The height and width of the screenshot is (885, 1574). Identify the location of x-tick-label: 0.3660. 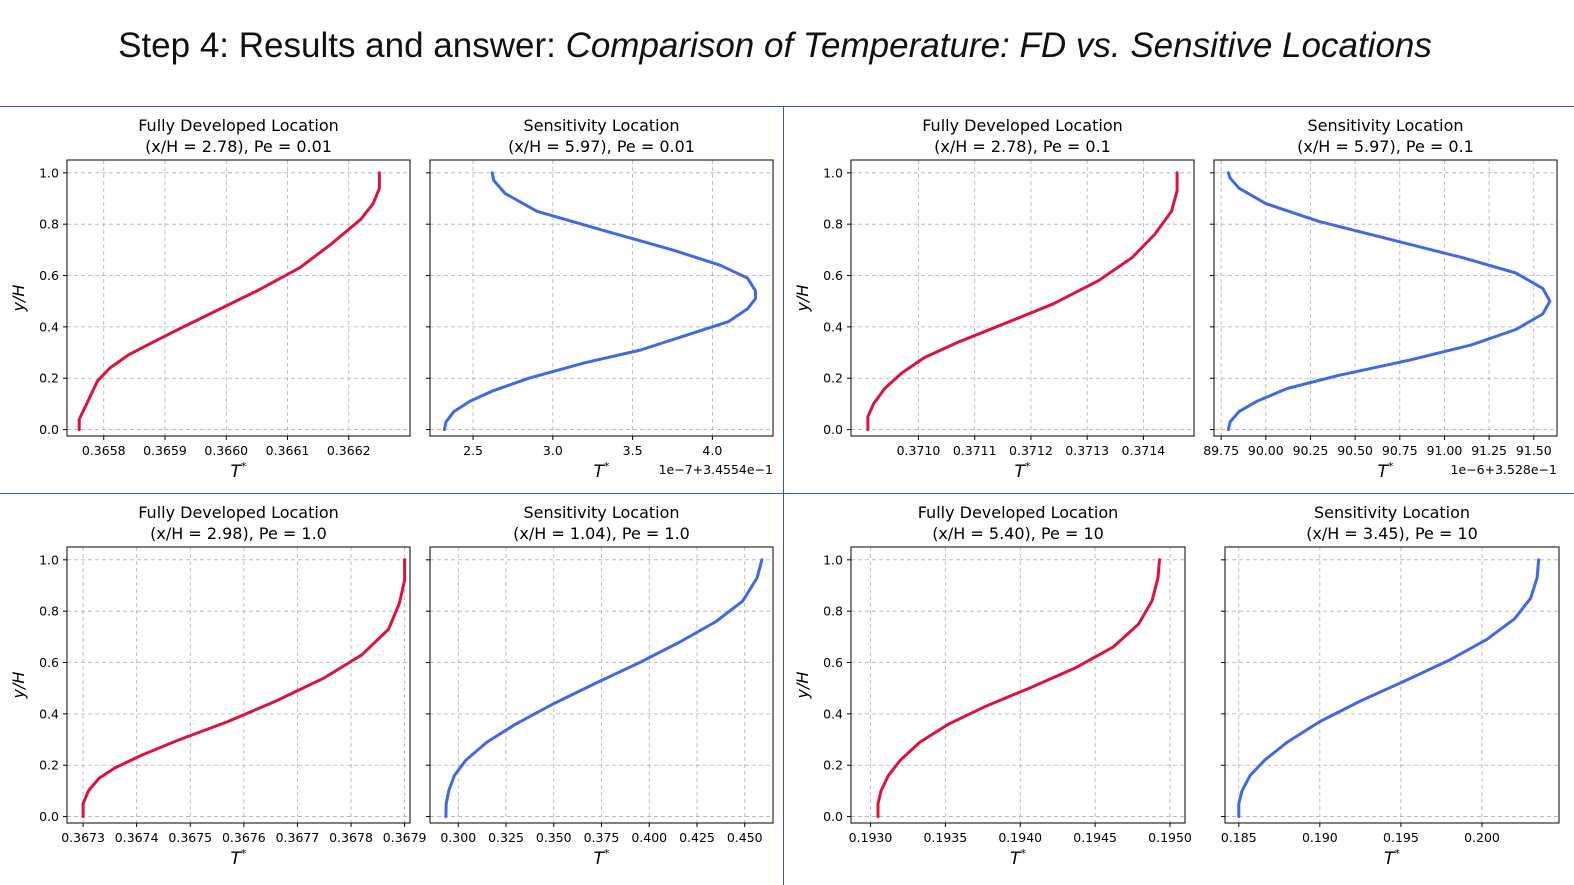
(226, 450).